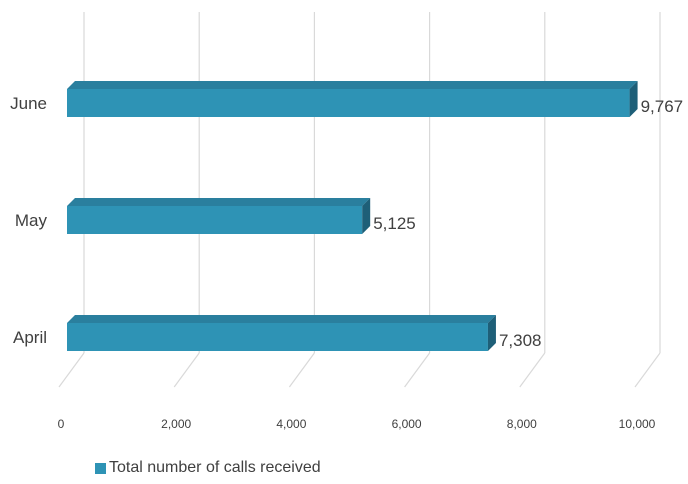 The width and height of the screenshot is (688, 484). Describe the element at coordinates (394, 223) in the screenshot. I see `data-label: 5,125` at that location.